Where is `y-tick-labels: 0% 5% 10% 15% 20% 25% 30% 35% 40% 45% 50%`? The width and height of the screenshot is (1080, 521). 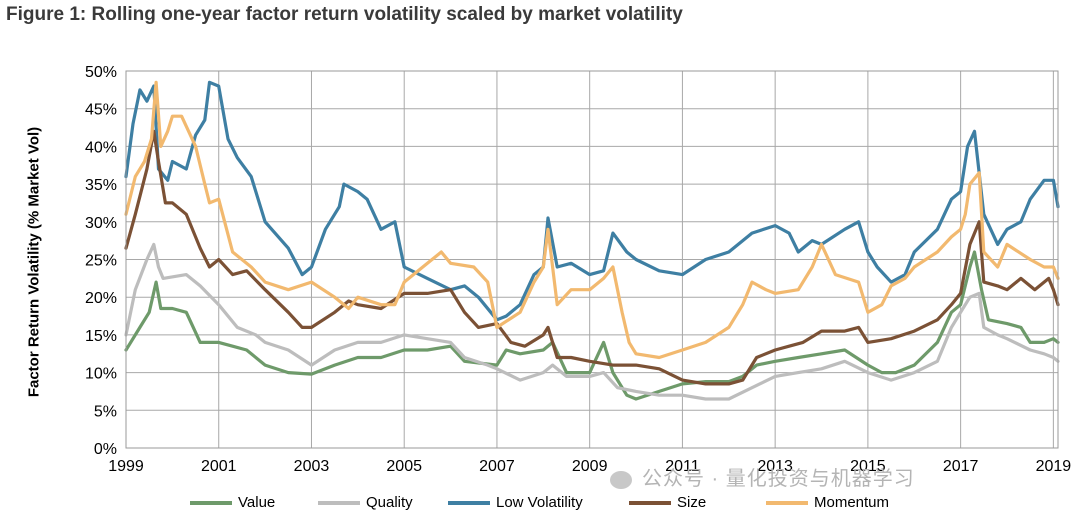 y-tick-labels: 0% 5% 10% 15% 20% 25% 30% 35% 40% 45% 50% is located at coordinates (101, 261).